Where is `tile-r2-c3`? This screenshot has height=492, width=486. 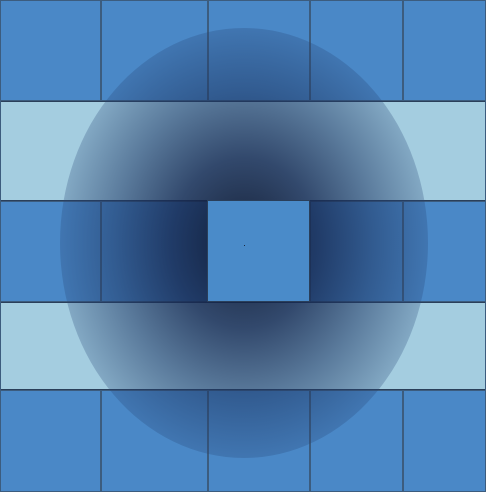 tile-r2-c3 is located at coordinates (356, 441).